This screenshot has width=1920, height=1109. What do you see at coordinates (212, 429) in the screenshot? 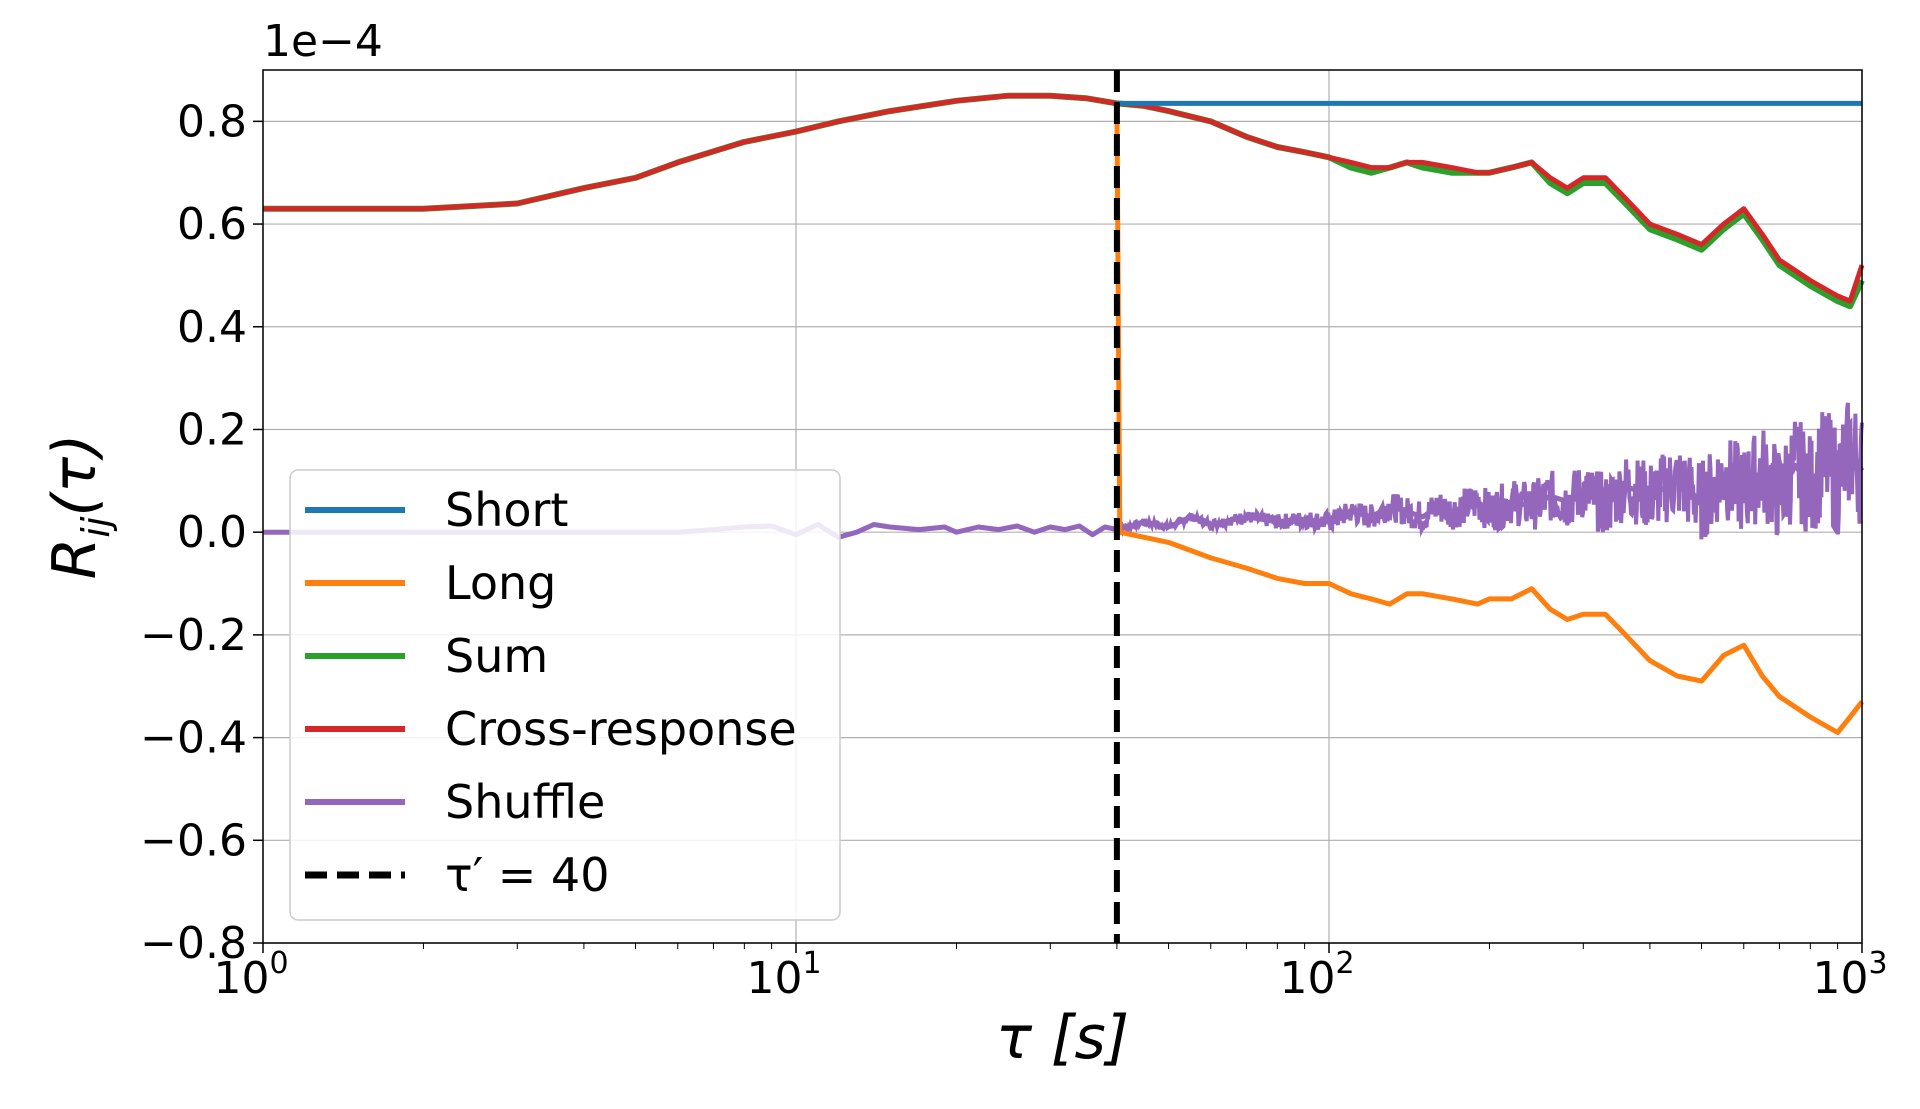
I see `y-tick-label: 0.2` at bounding box center [212, 429].